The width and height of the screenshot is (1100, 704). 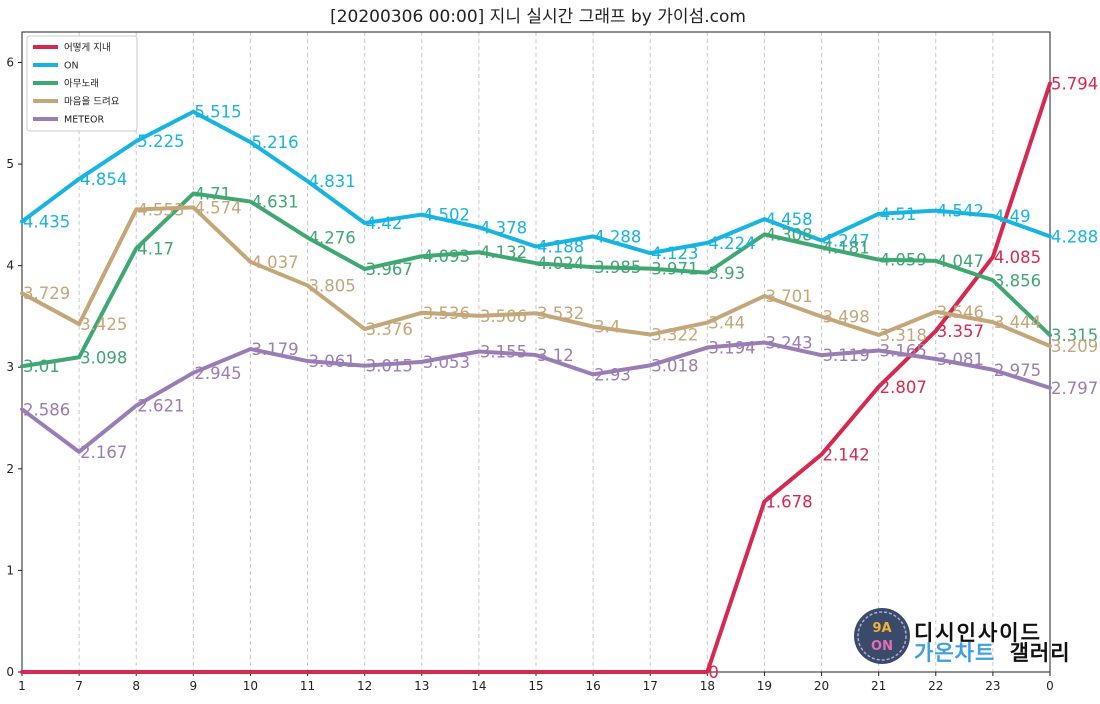 What do you see at coordinates (903, 260) in the screenshot?
I see `data-label: 4.059` at bounding box center [903, 260].